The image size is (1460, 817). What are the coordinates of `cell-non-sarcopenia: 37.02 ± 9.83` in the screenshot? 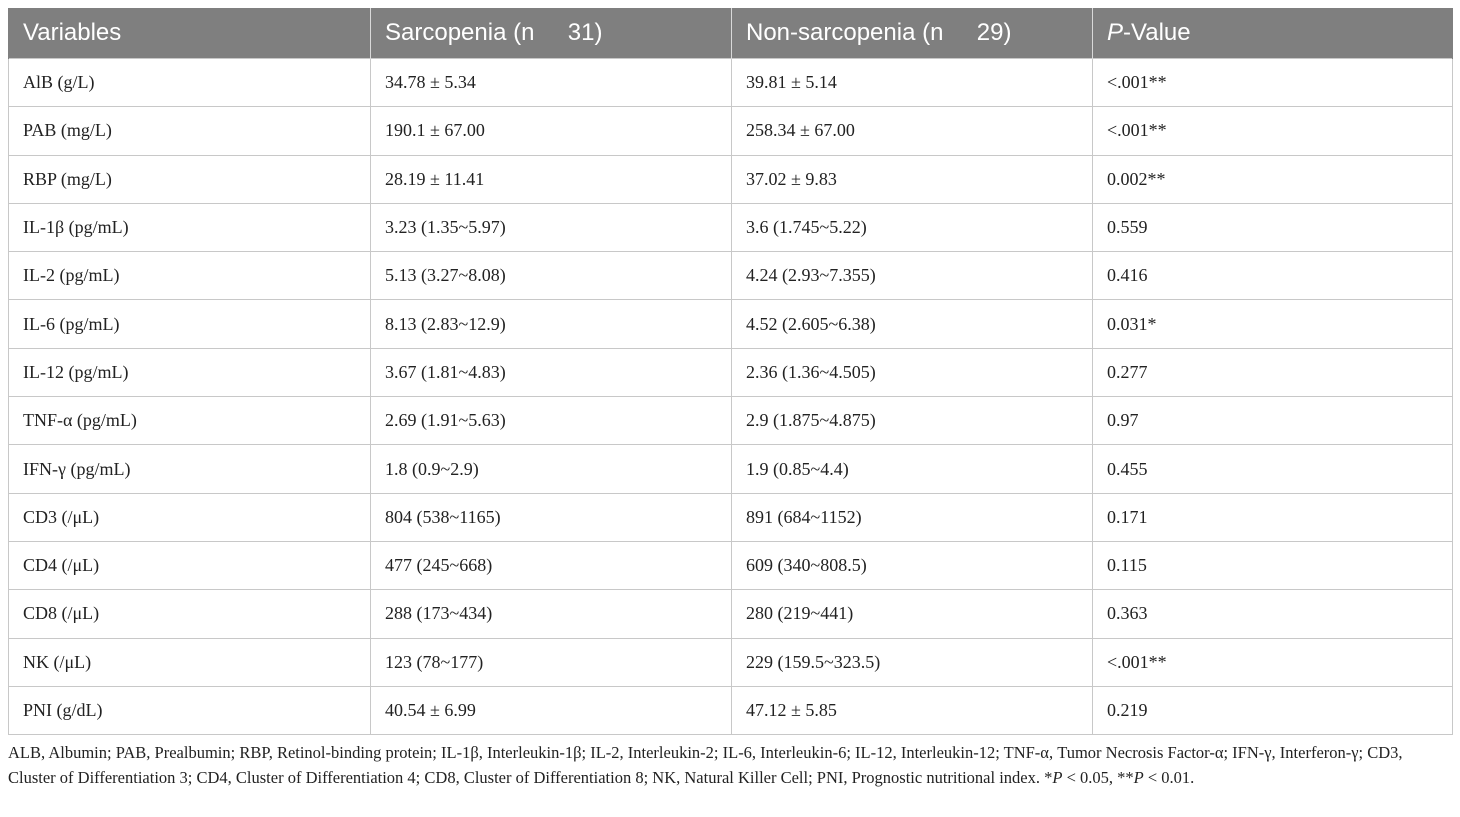 It's located at (912, 179).